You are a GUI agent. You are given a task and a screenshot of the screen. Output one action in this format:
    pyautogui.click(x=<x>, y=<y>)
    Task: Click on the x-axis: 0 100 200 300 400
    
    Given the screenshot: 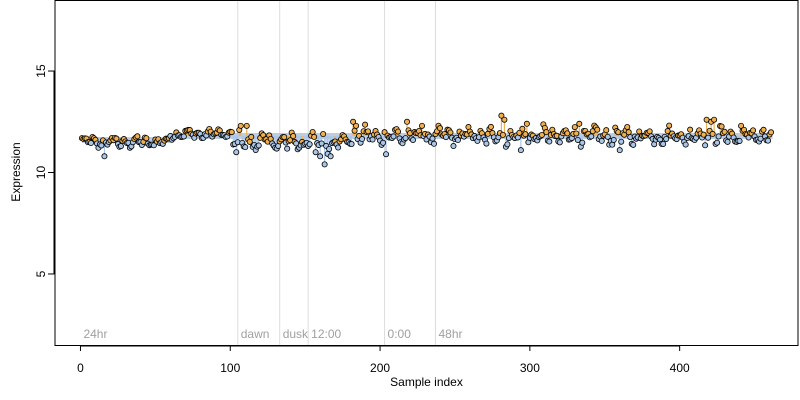 What is the action you would take?
    pyautogui.click(x=383, y=360)
    